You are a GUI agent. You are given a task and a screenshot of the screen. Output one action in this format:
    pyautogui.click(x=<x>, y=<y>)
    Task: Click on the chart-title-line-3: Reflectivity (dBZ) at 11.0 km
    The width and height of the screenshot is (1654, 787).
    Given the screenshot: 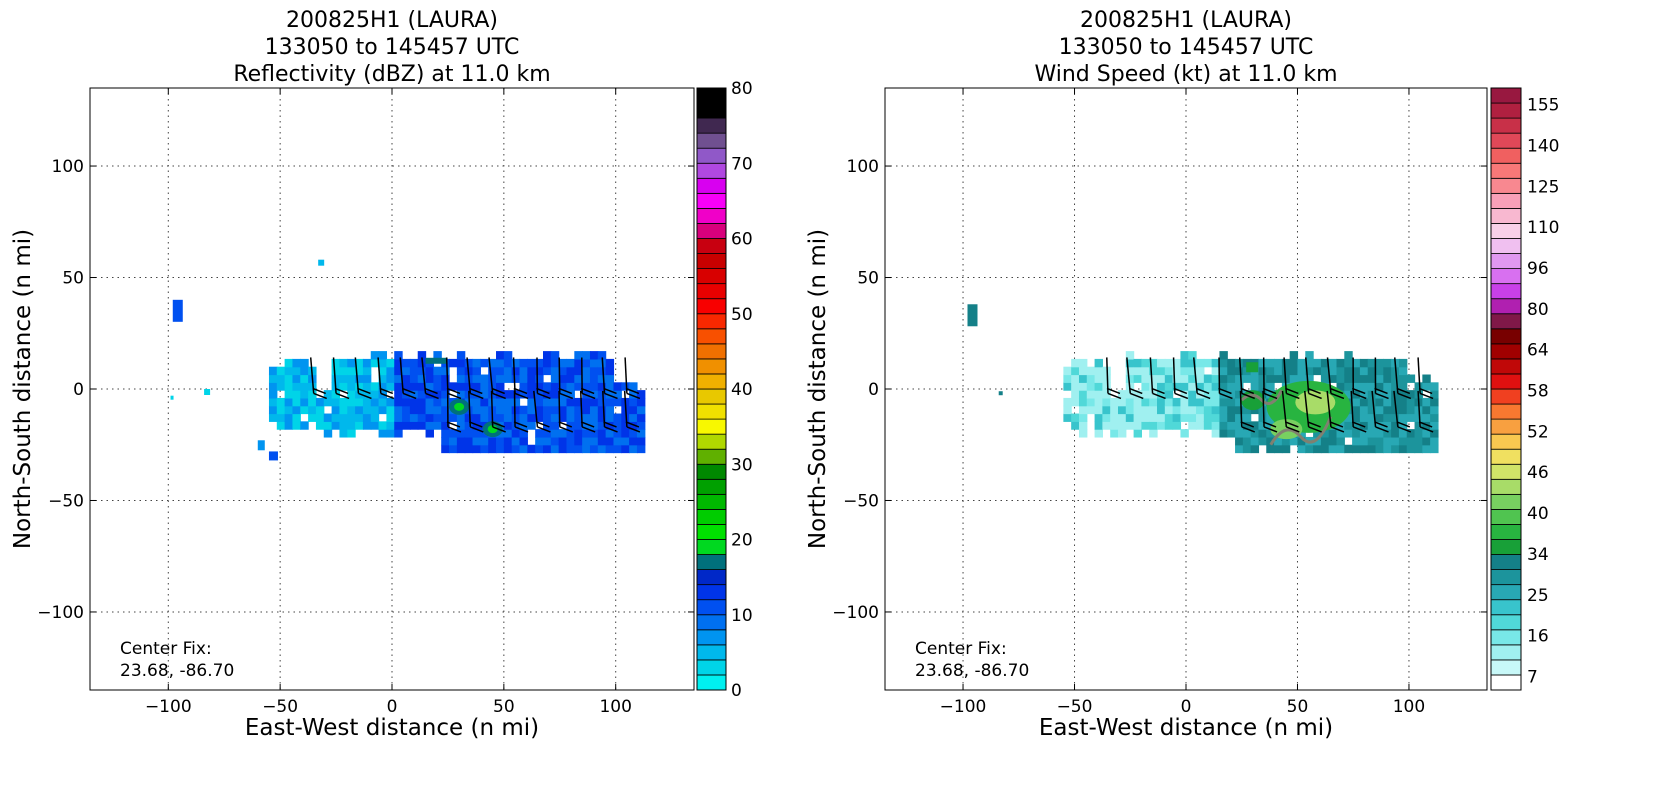 What is the action you would take?
    pyautogui.click(x=391, y=74)
    